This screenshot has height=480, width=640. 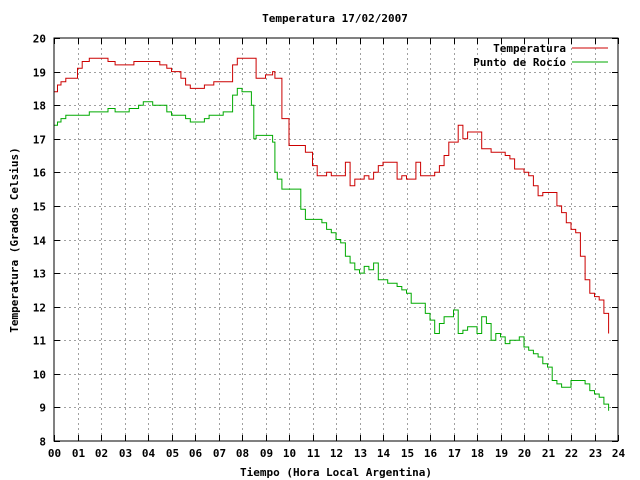 What do you see at coordinates (266, 453) in the screenshot?
I see `x-tick-label: 09` at bounding box center [266, 453].